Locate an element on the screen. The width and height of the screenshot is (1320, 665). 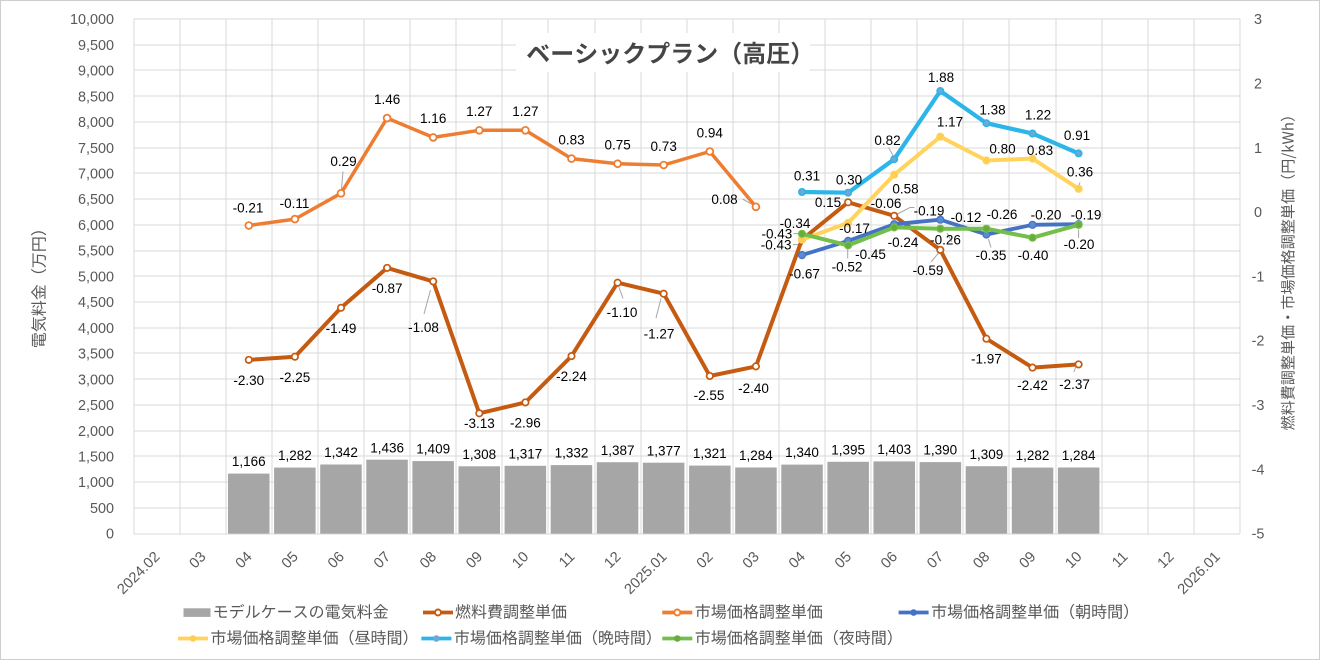
svg-text: 0.36 is located at coordinates (1080, 171).